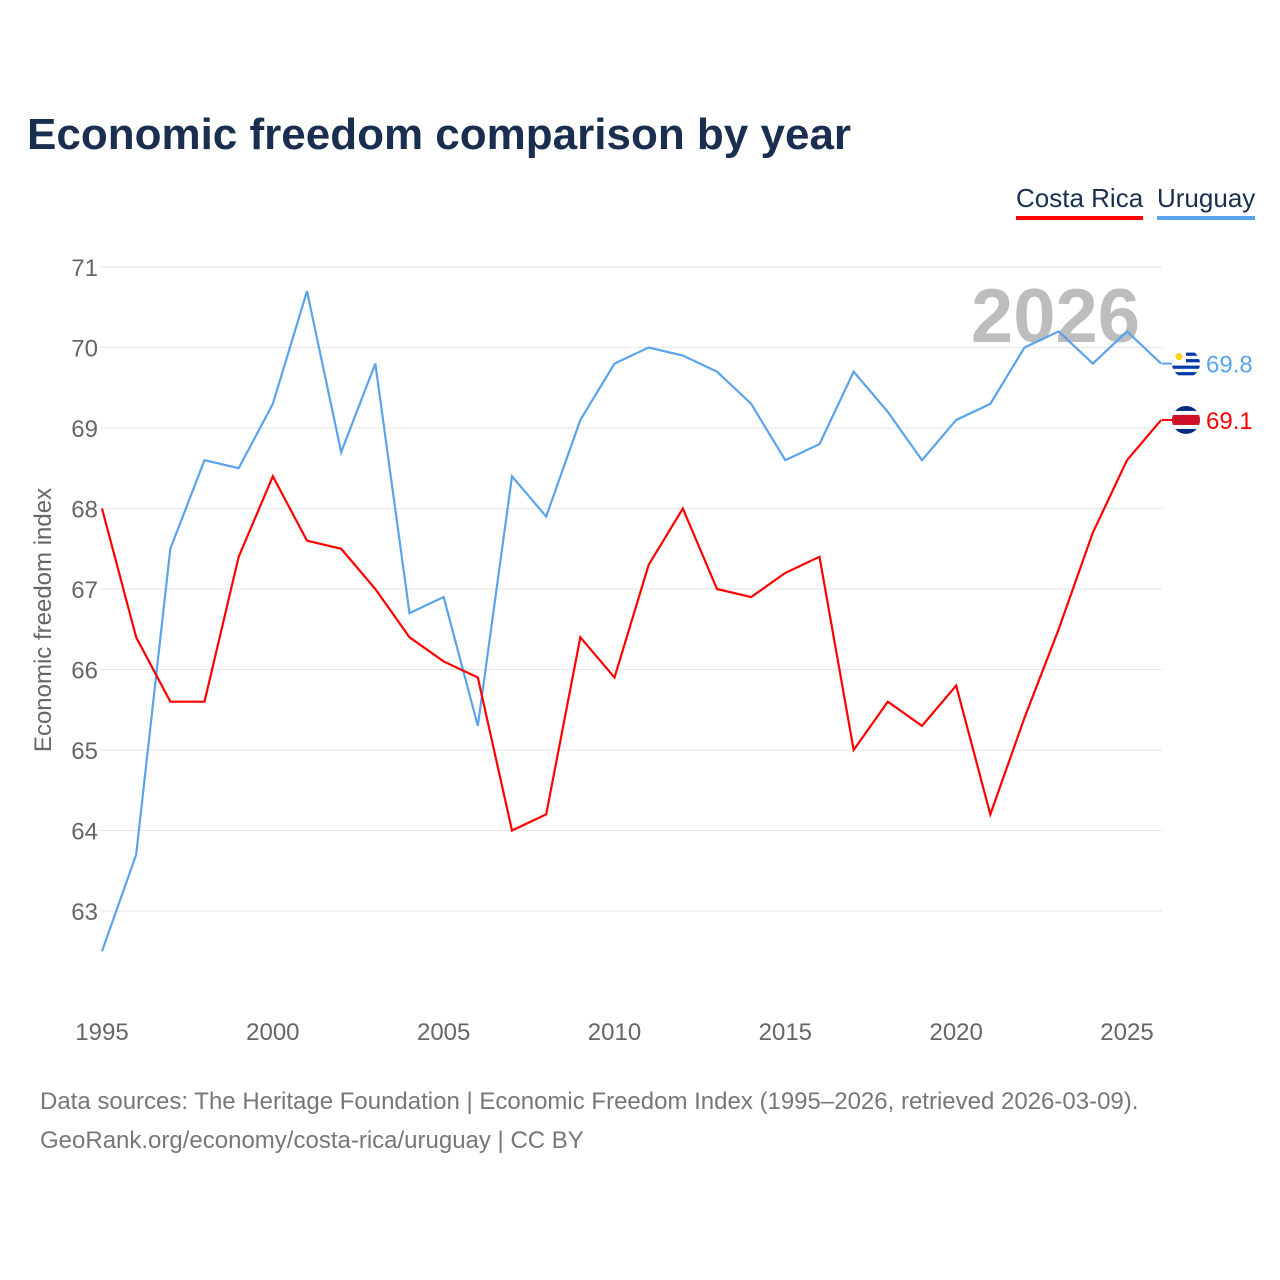  What do you see at coordinates (443, 1032) in the screenshot?
I see `x-tick-label: 2005` at bounding box center [443, 1032].